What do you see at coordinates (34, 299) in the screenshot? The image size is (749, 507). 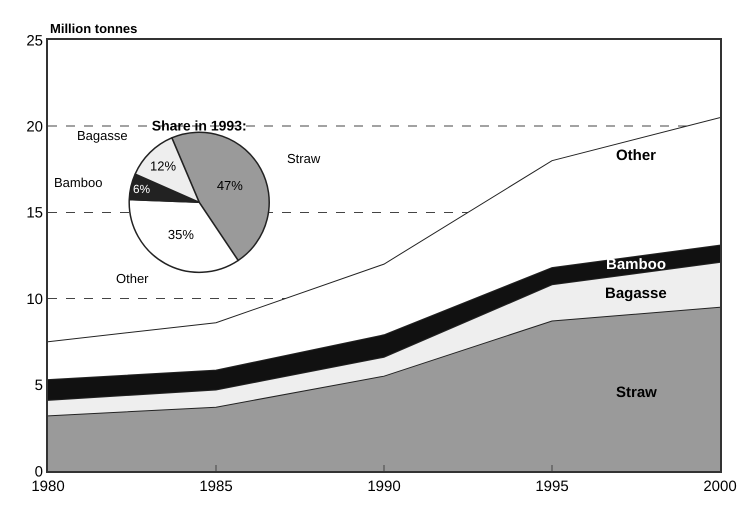 I see `y-tick-label: 10` at bounding box center [34, 299].